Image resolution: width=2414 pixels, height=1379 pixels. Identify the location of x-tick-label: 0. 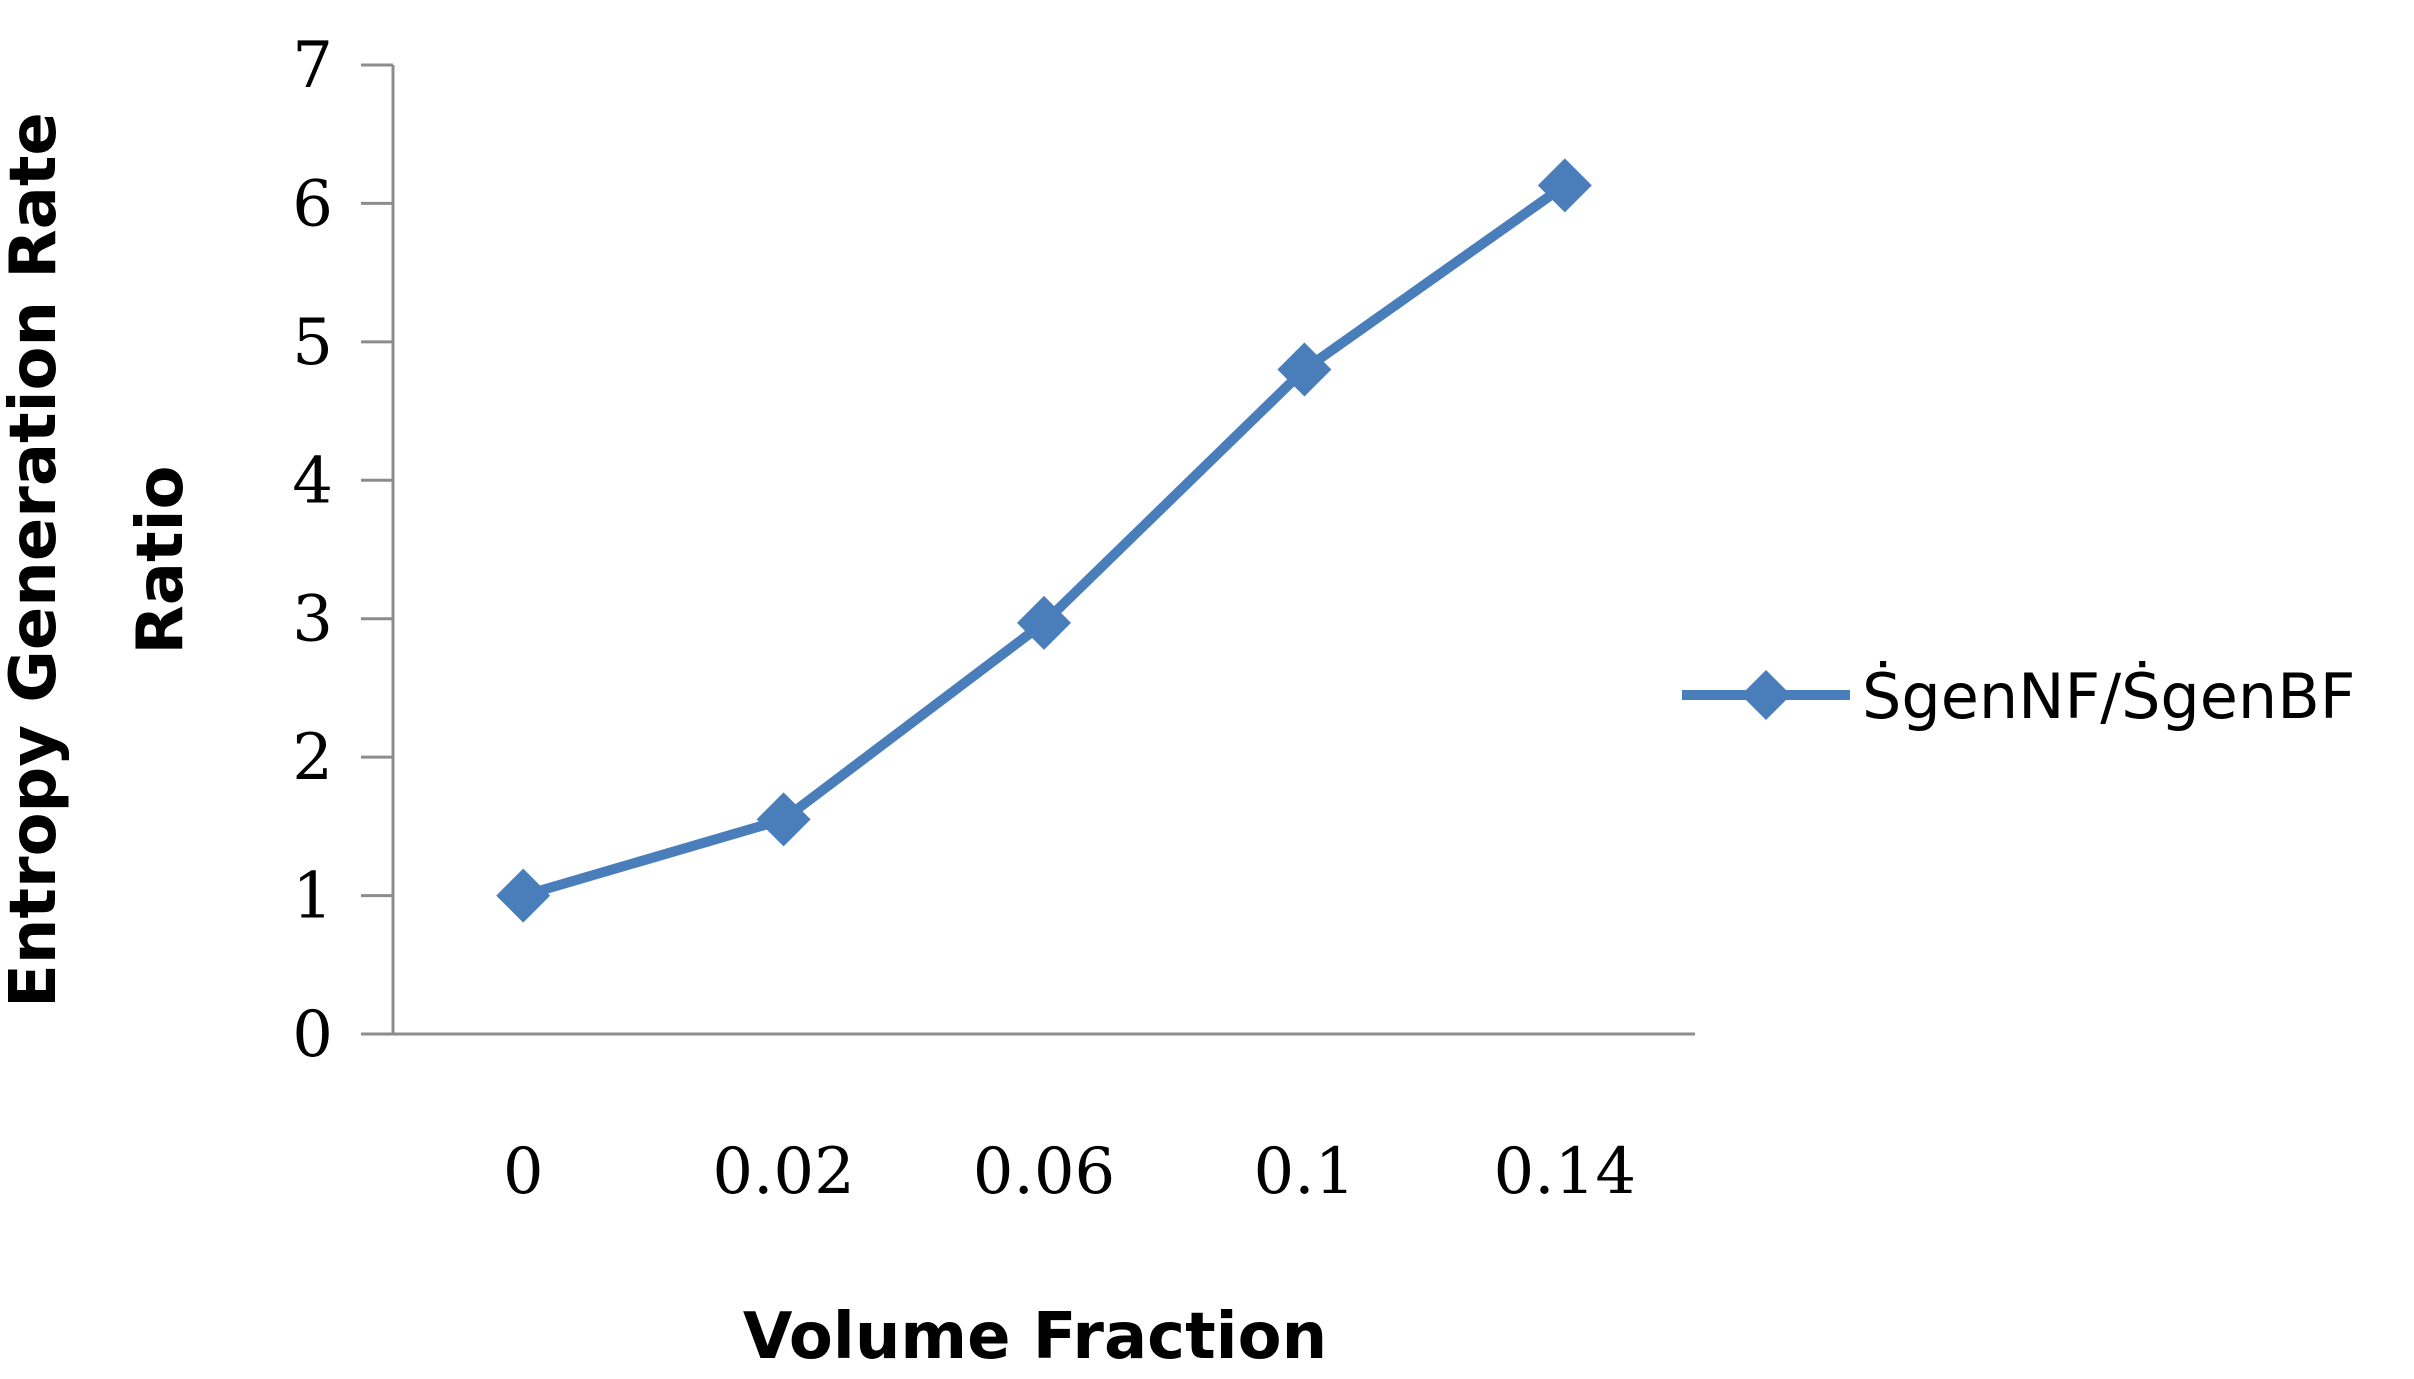
(523, 1172).